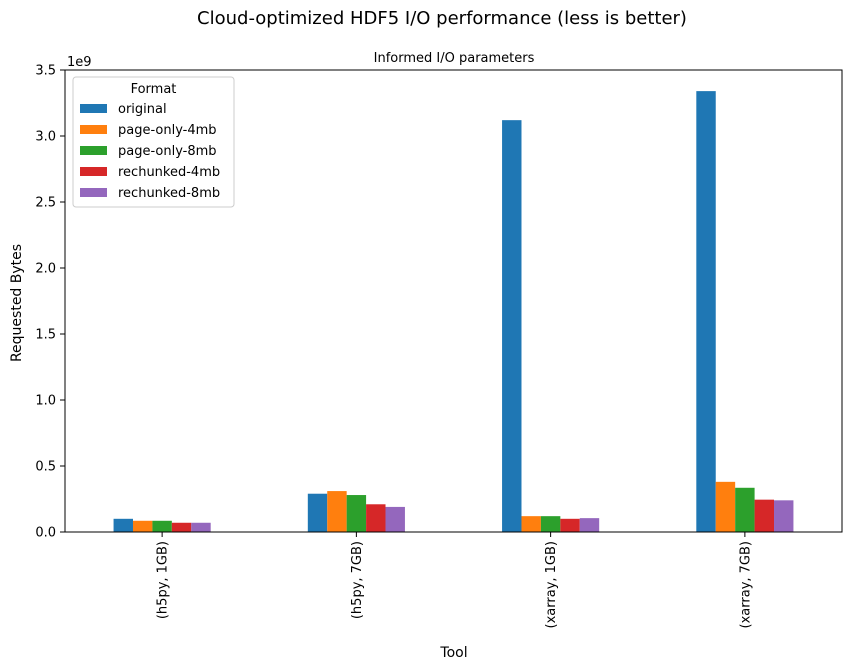 The image size is (852, 671). I want to click on legend-swatch-rechunked-8mb, so click(93, 192).